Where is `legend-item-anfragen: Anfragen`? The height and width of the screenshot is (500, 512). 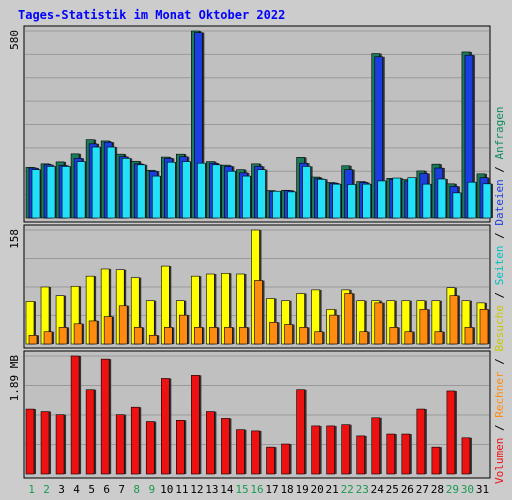
legend-item-anfragen: Anfragen is located at coordinates (499, 132).